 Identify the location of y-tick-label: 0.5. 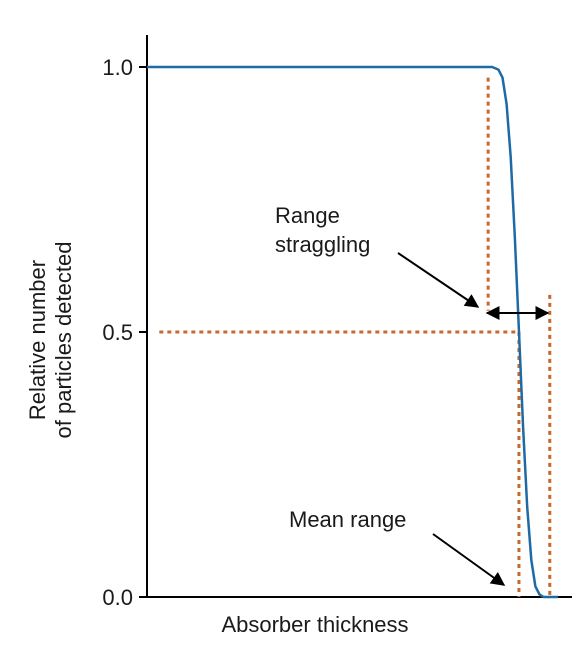
(117, 332).